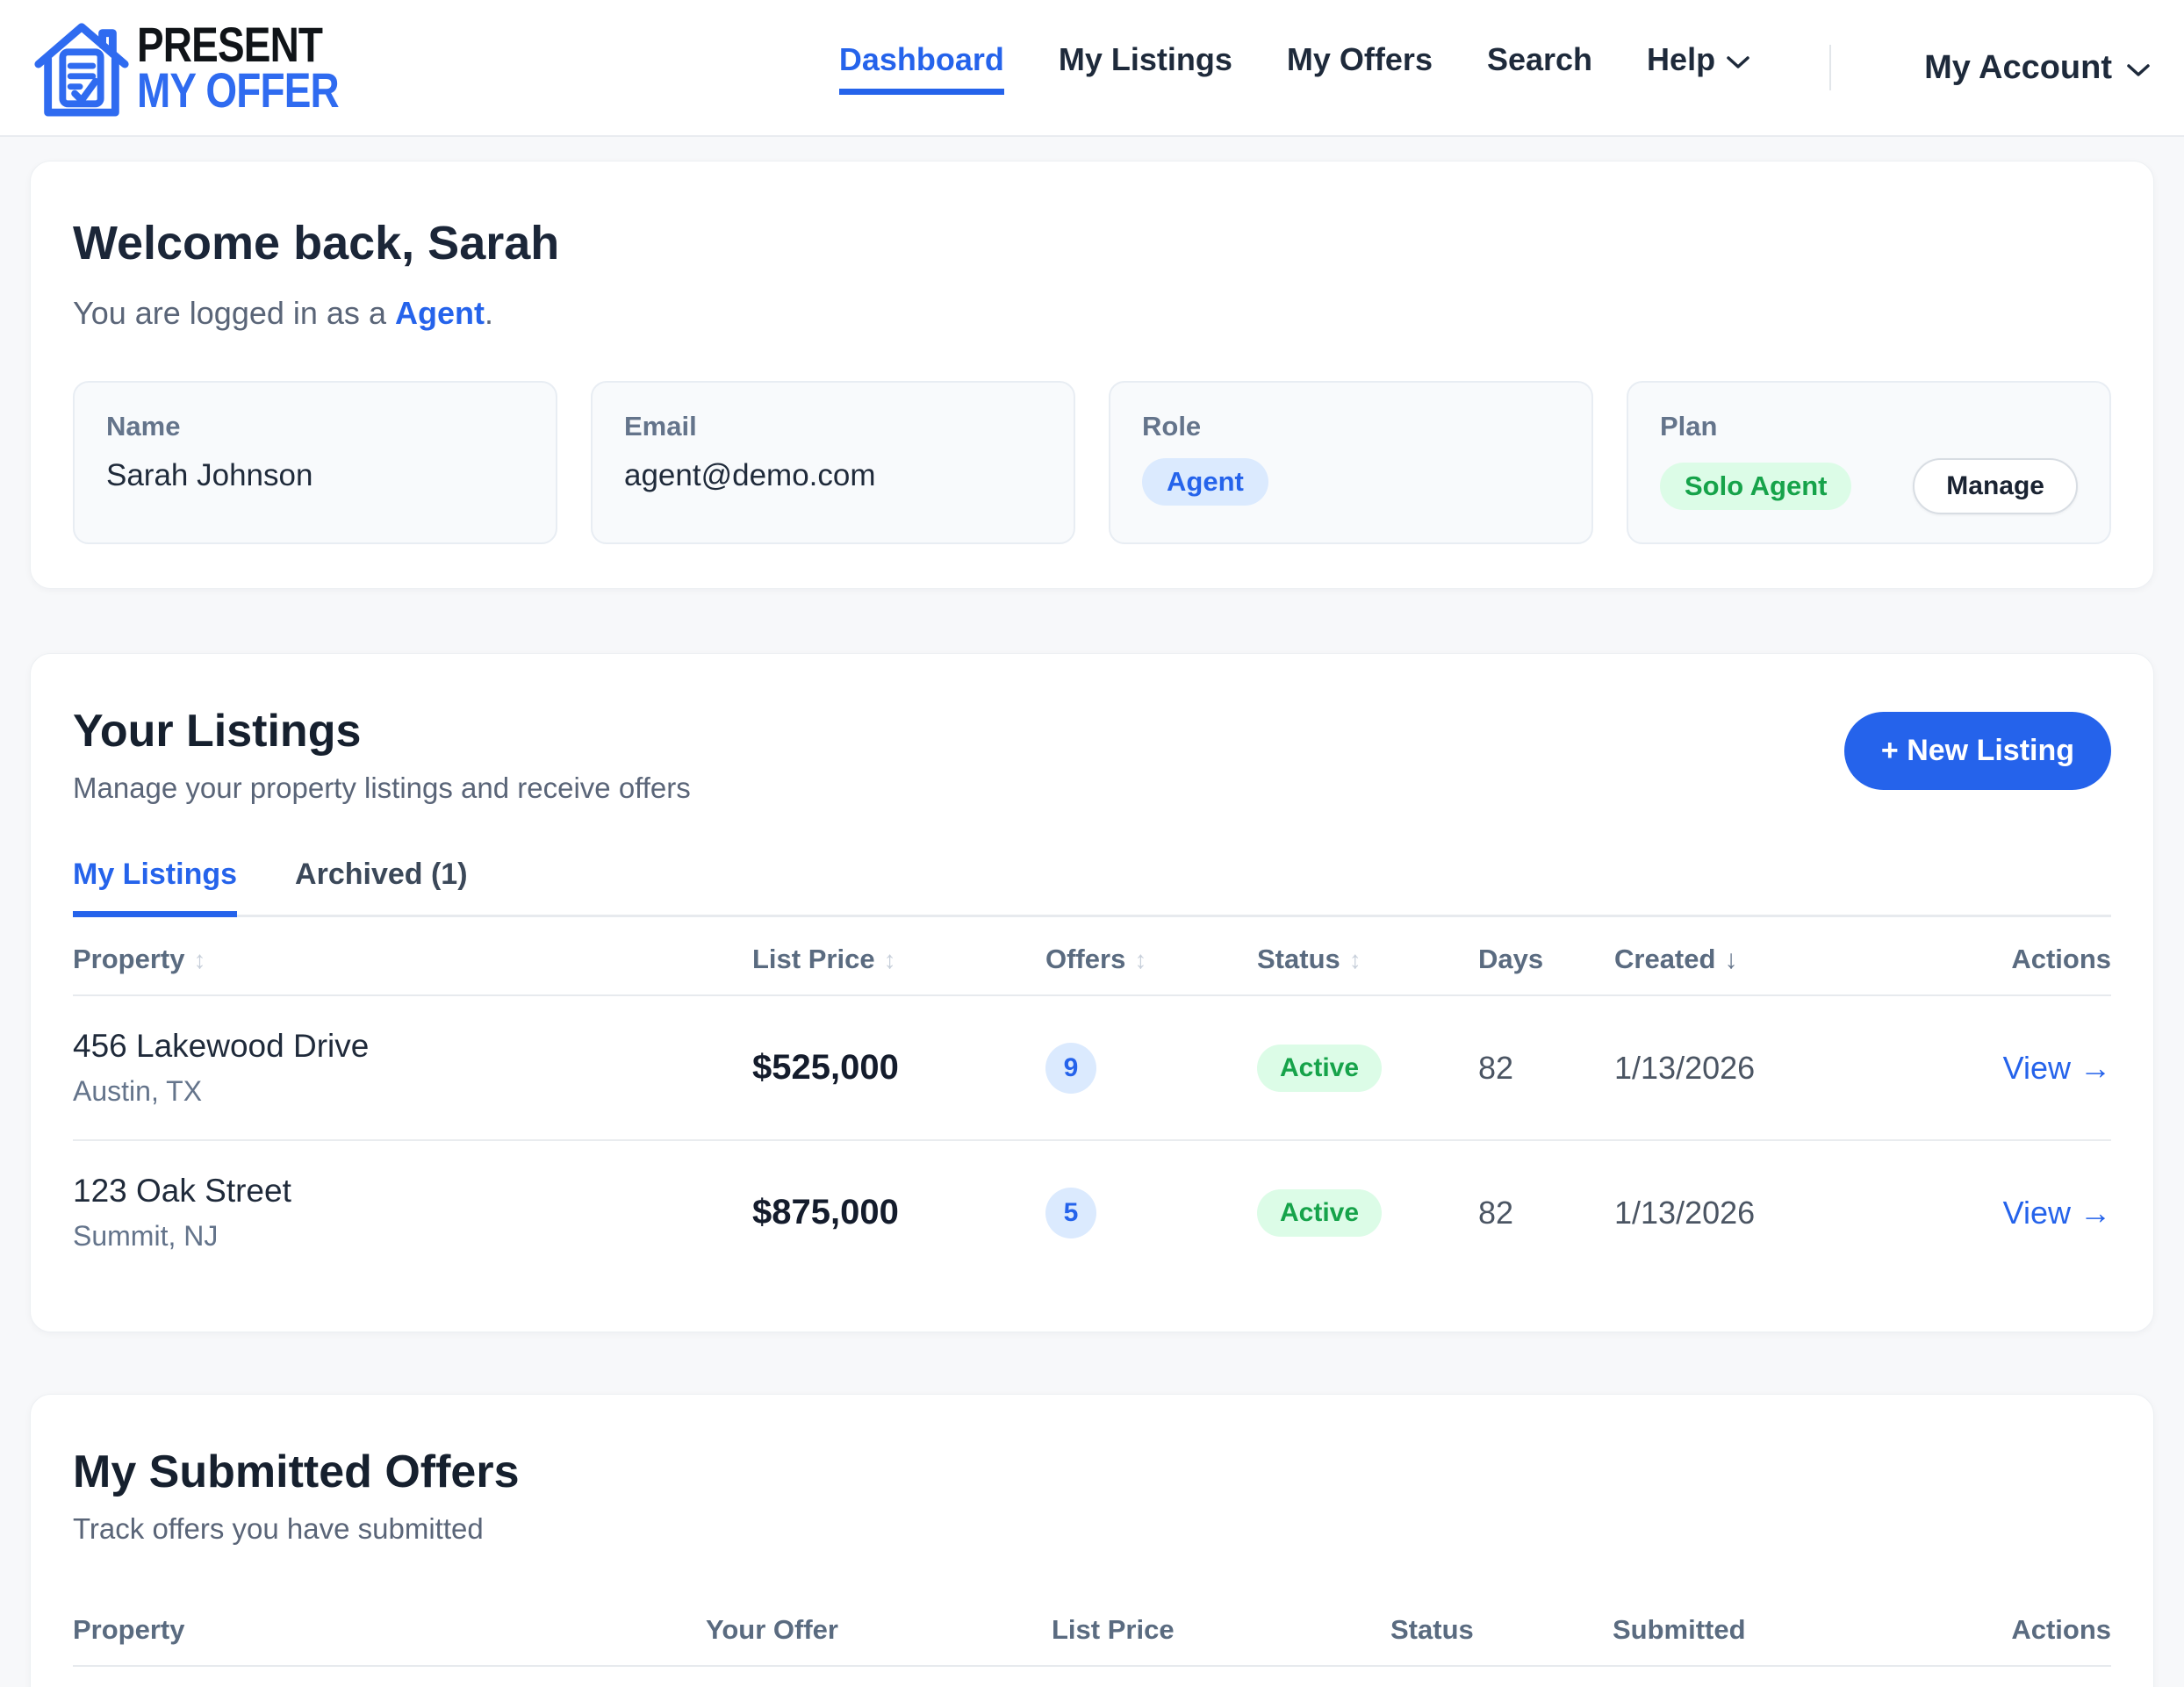  Describe the element at coordinates (316, 243) in the screenshot. I see `welcome-title: Welcome back, Sarah` at that location.